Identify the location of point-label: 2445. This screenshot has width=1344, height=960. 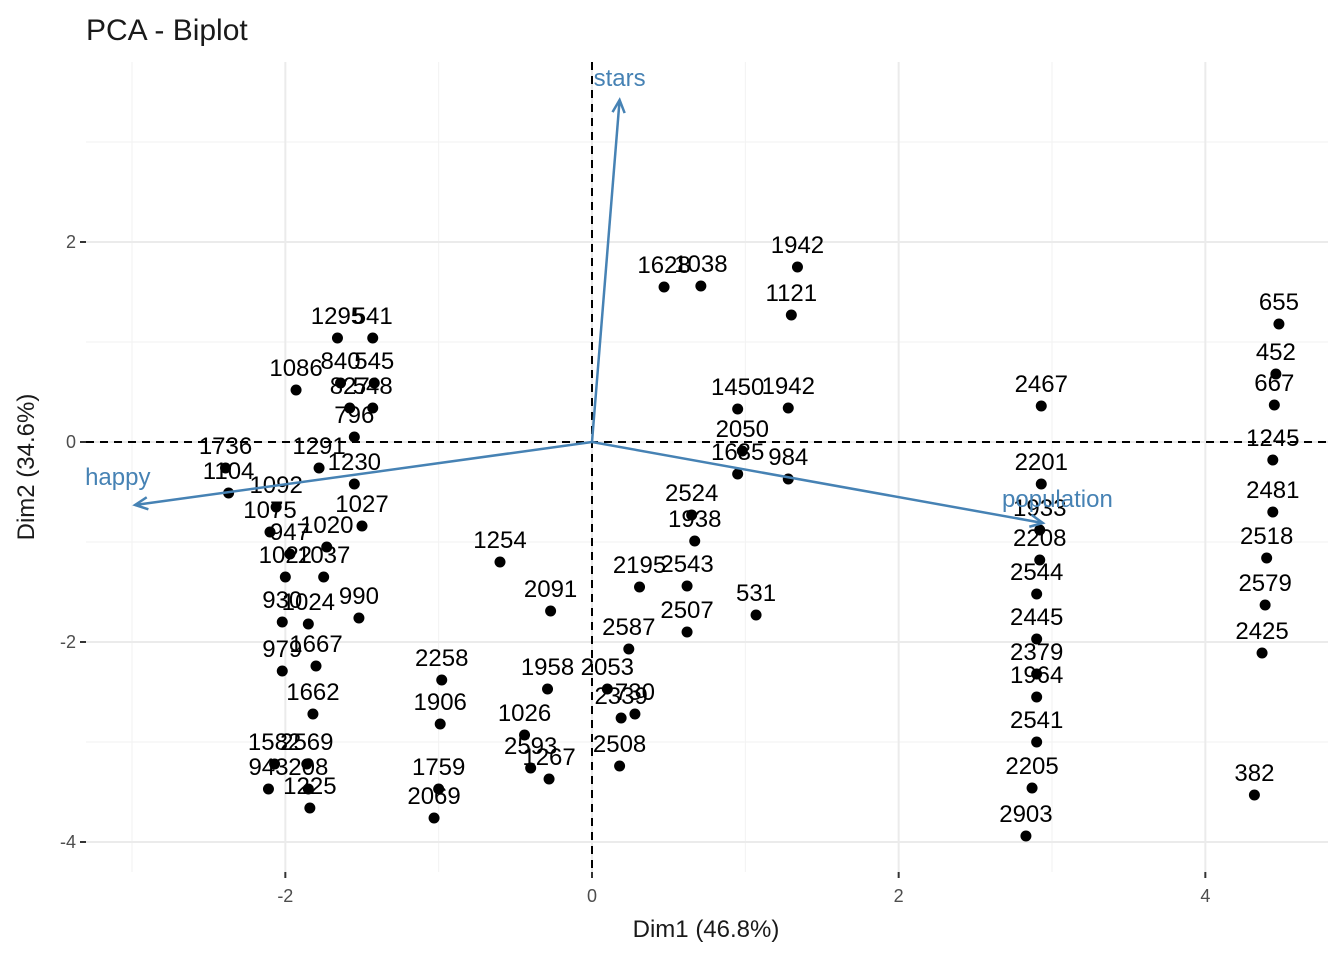
(1036, 617).